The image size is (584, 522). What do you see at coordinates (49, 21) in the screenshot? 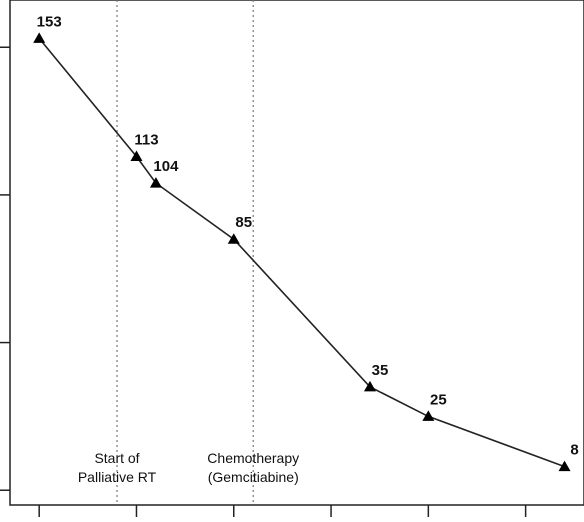
I see `data-label: 153` at bounding box center [49, 21].